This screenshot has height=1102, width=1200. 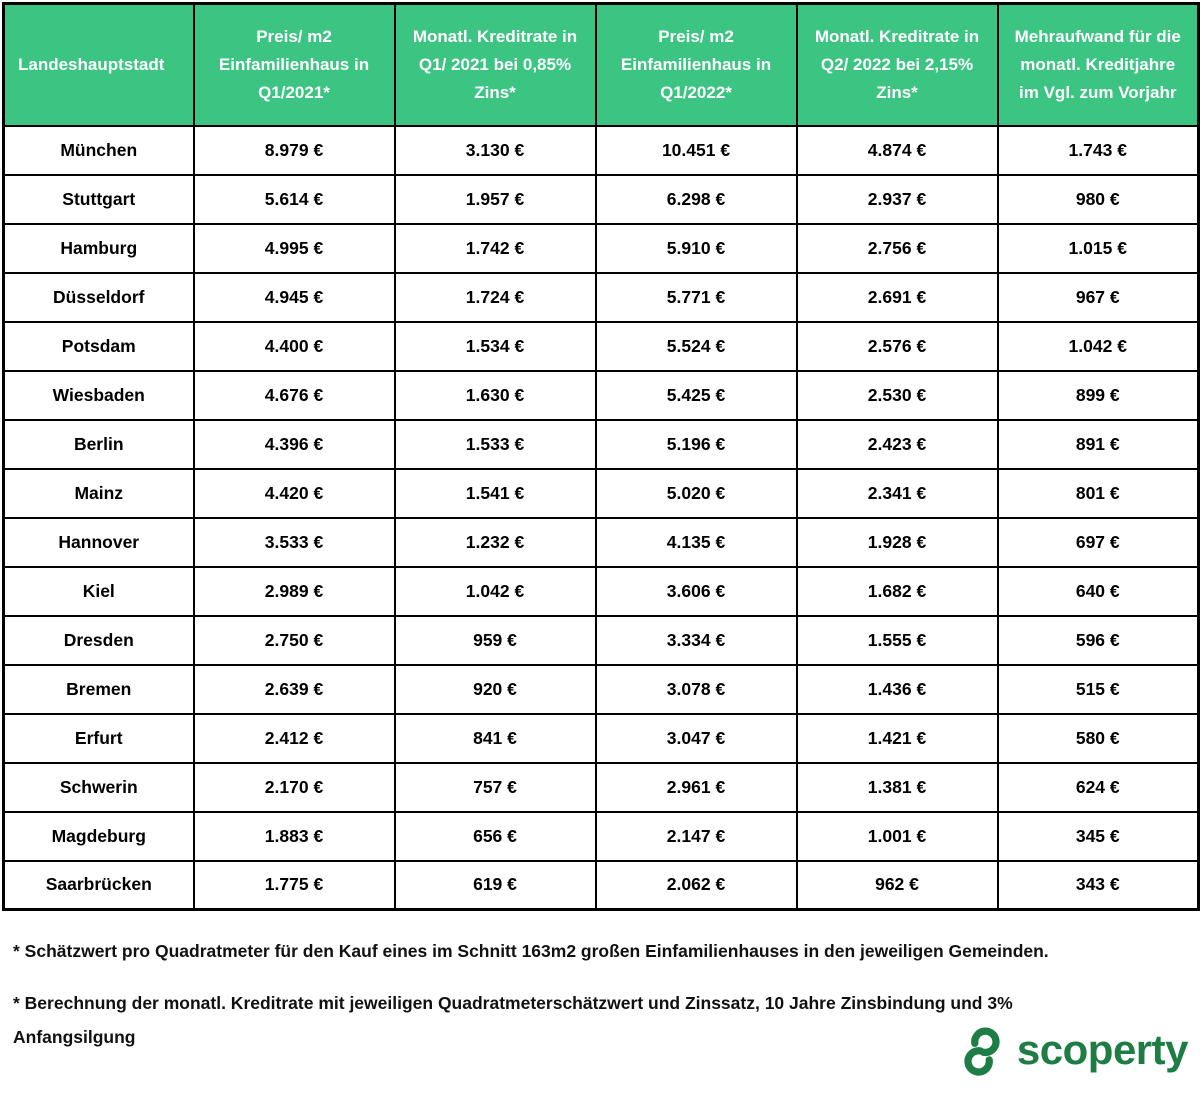 I want to click on value-cell: 1.742 €, so click(x=495, y=248).